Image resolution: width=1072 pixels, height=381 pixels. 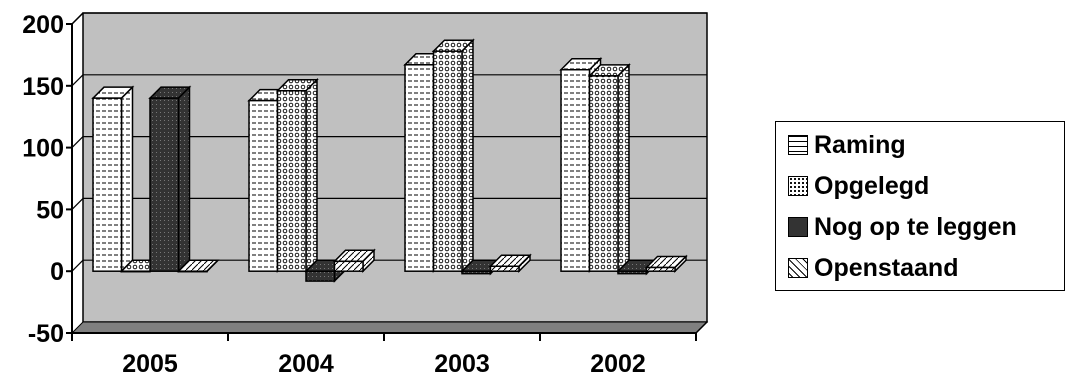 I want to click on x-tick-label: 2002, so click(x=618, y=364).